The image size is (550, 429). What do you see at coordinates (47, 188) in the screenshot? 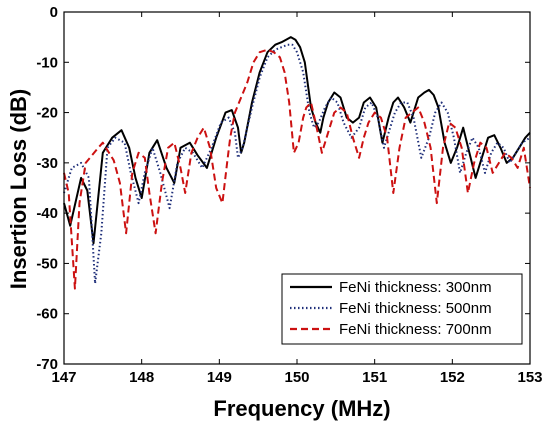
I see `y-tick-labels: 0 -10 -20 -30 -40 -50 -60 -70` at bounding box center [47, 188].